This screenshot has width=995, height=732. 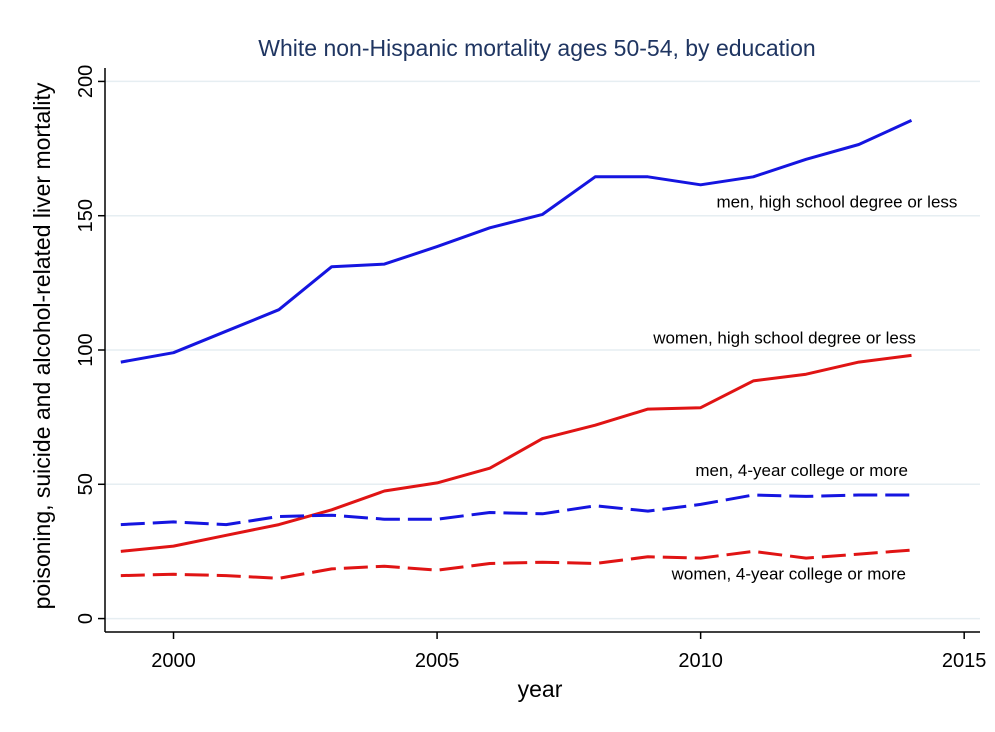 I want to click on x-tick-label-2015: 2015, so click(x=964, y=661).